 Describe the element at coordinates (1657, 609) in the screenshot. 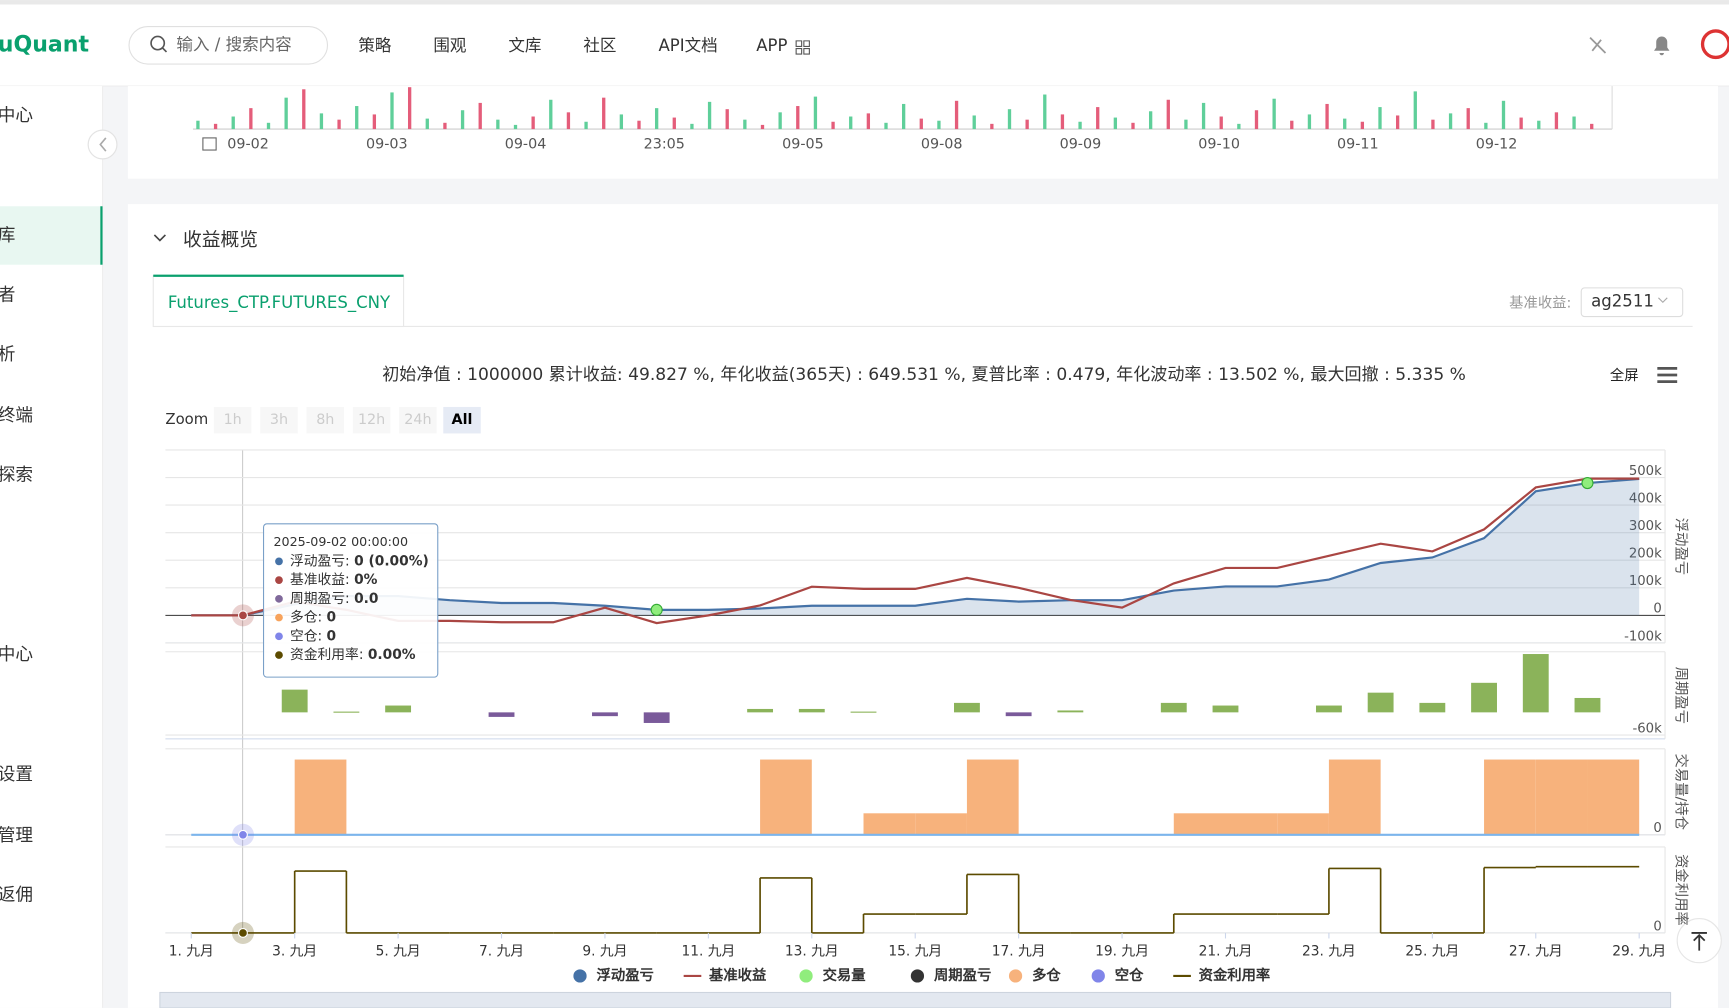

I see `y-tick-label: 0` at that location.